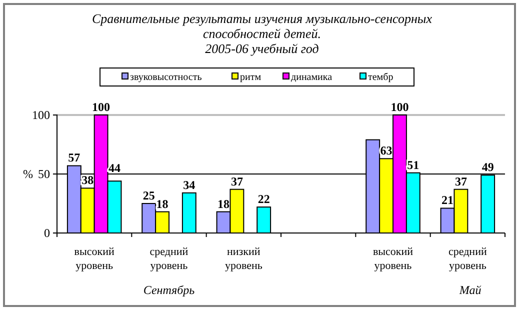  Describe the element at coordinates (44, 173) in the screenshot. I see `y-tick-label: 50` at that location.